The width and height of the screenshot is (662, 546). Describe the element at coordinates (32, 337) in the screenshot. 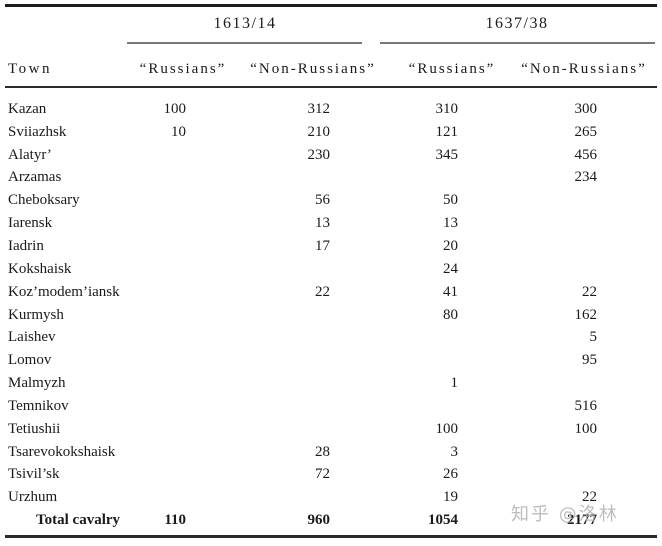

I see `town-cell: Laishev` at that location.